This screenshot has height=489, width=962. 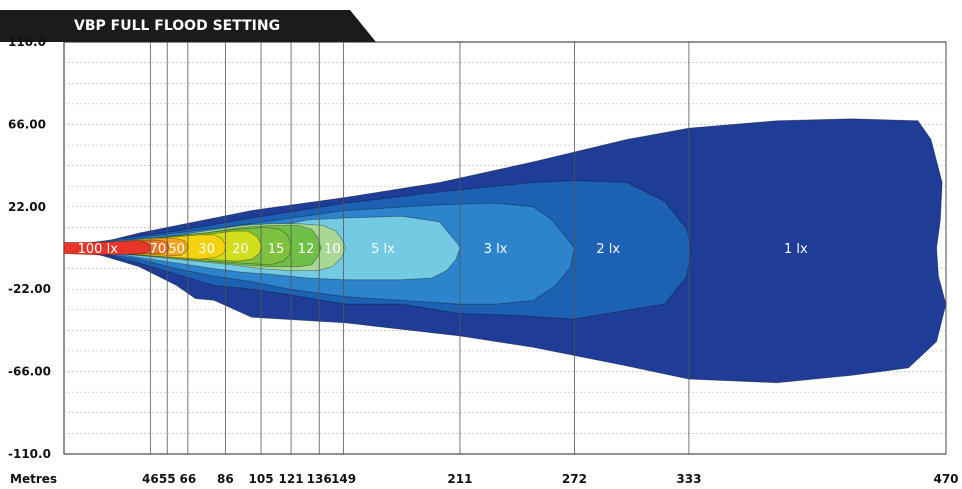 I want to click on x-tick-label: 105, so click(x=261, y=479).